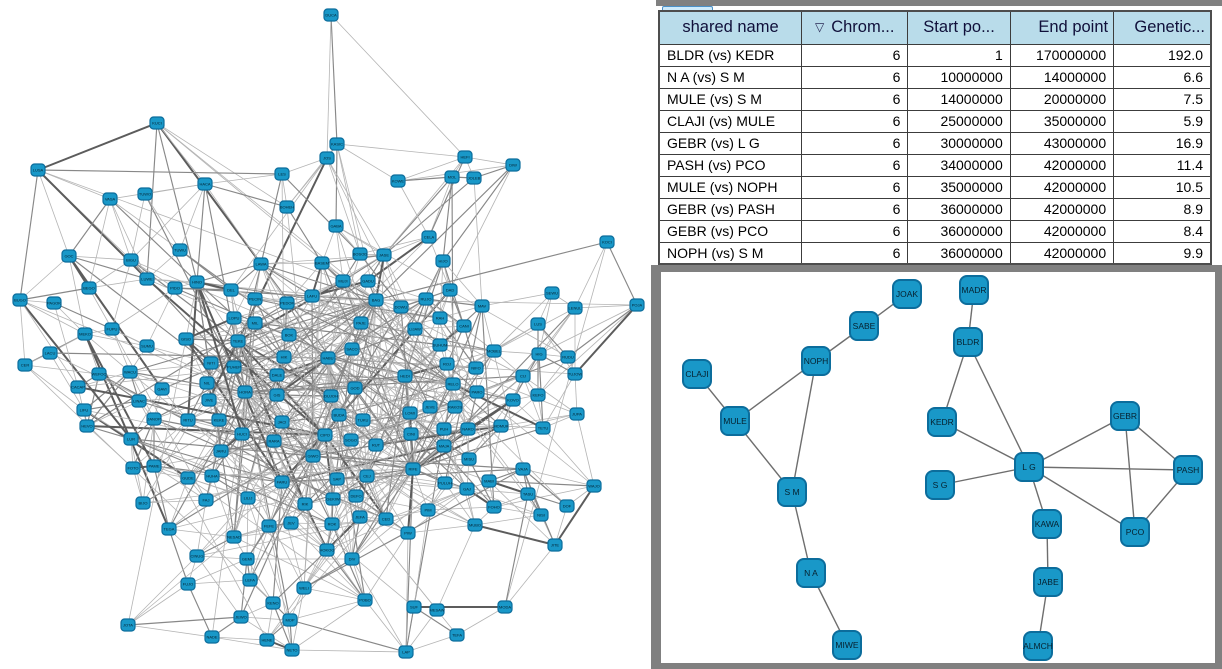 This screenshot has width=1222, height=669. What do you see at coordinates (1062, 77) in the screenshot?
I see `table-cell: 14000000` at bounding box center [1062, 77].